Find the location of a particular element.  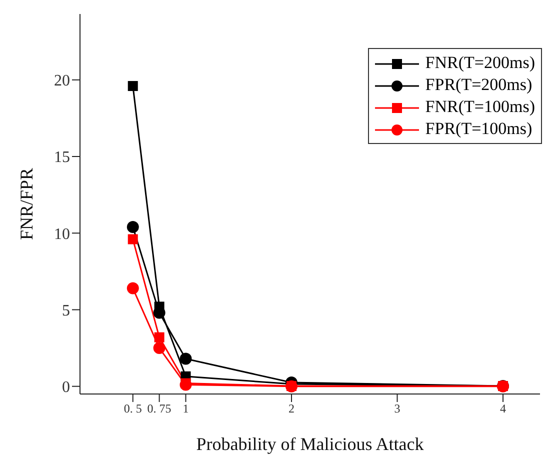

y-tick-label: 10 is located at coordinates (62, 234).